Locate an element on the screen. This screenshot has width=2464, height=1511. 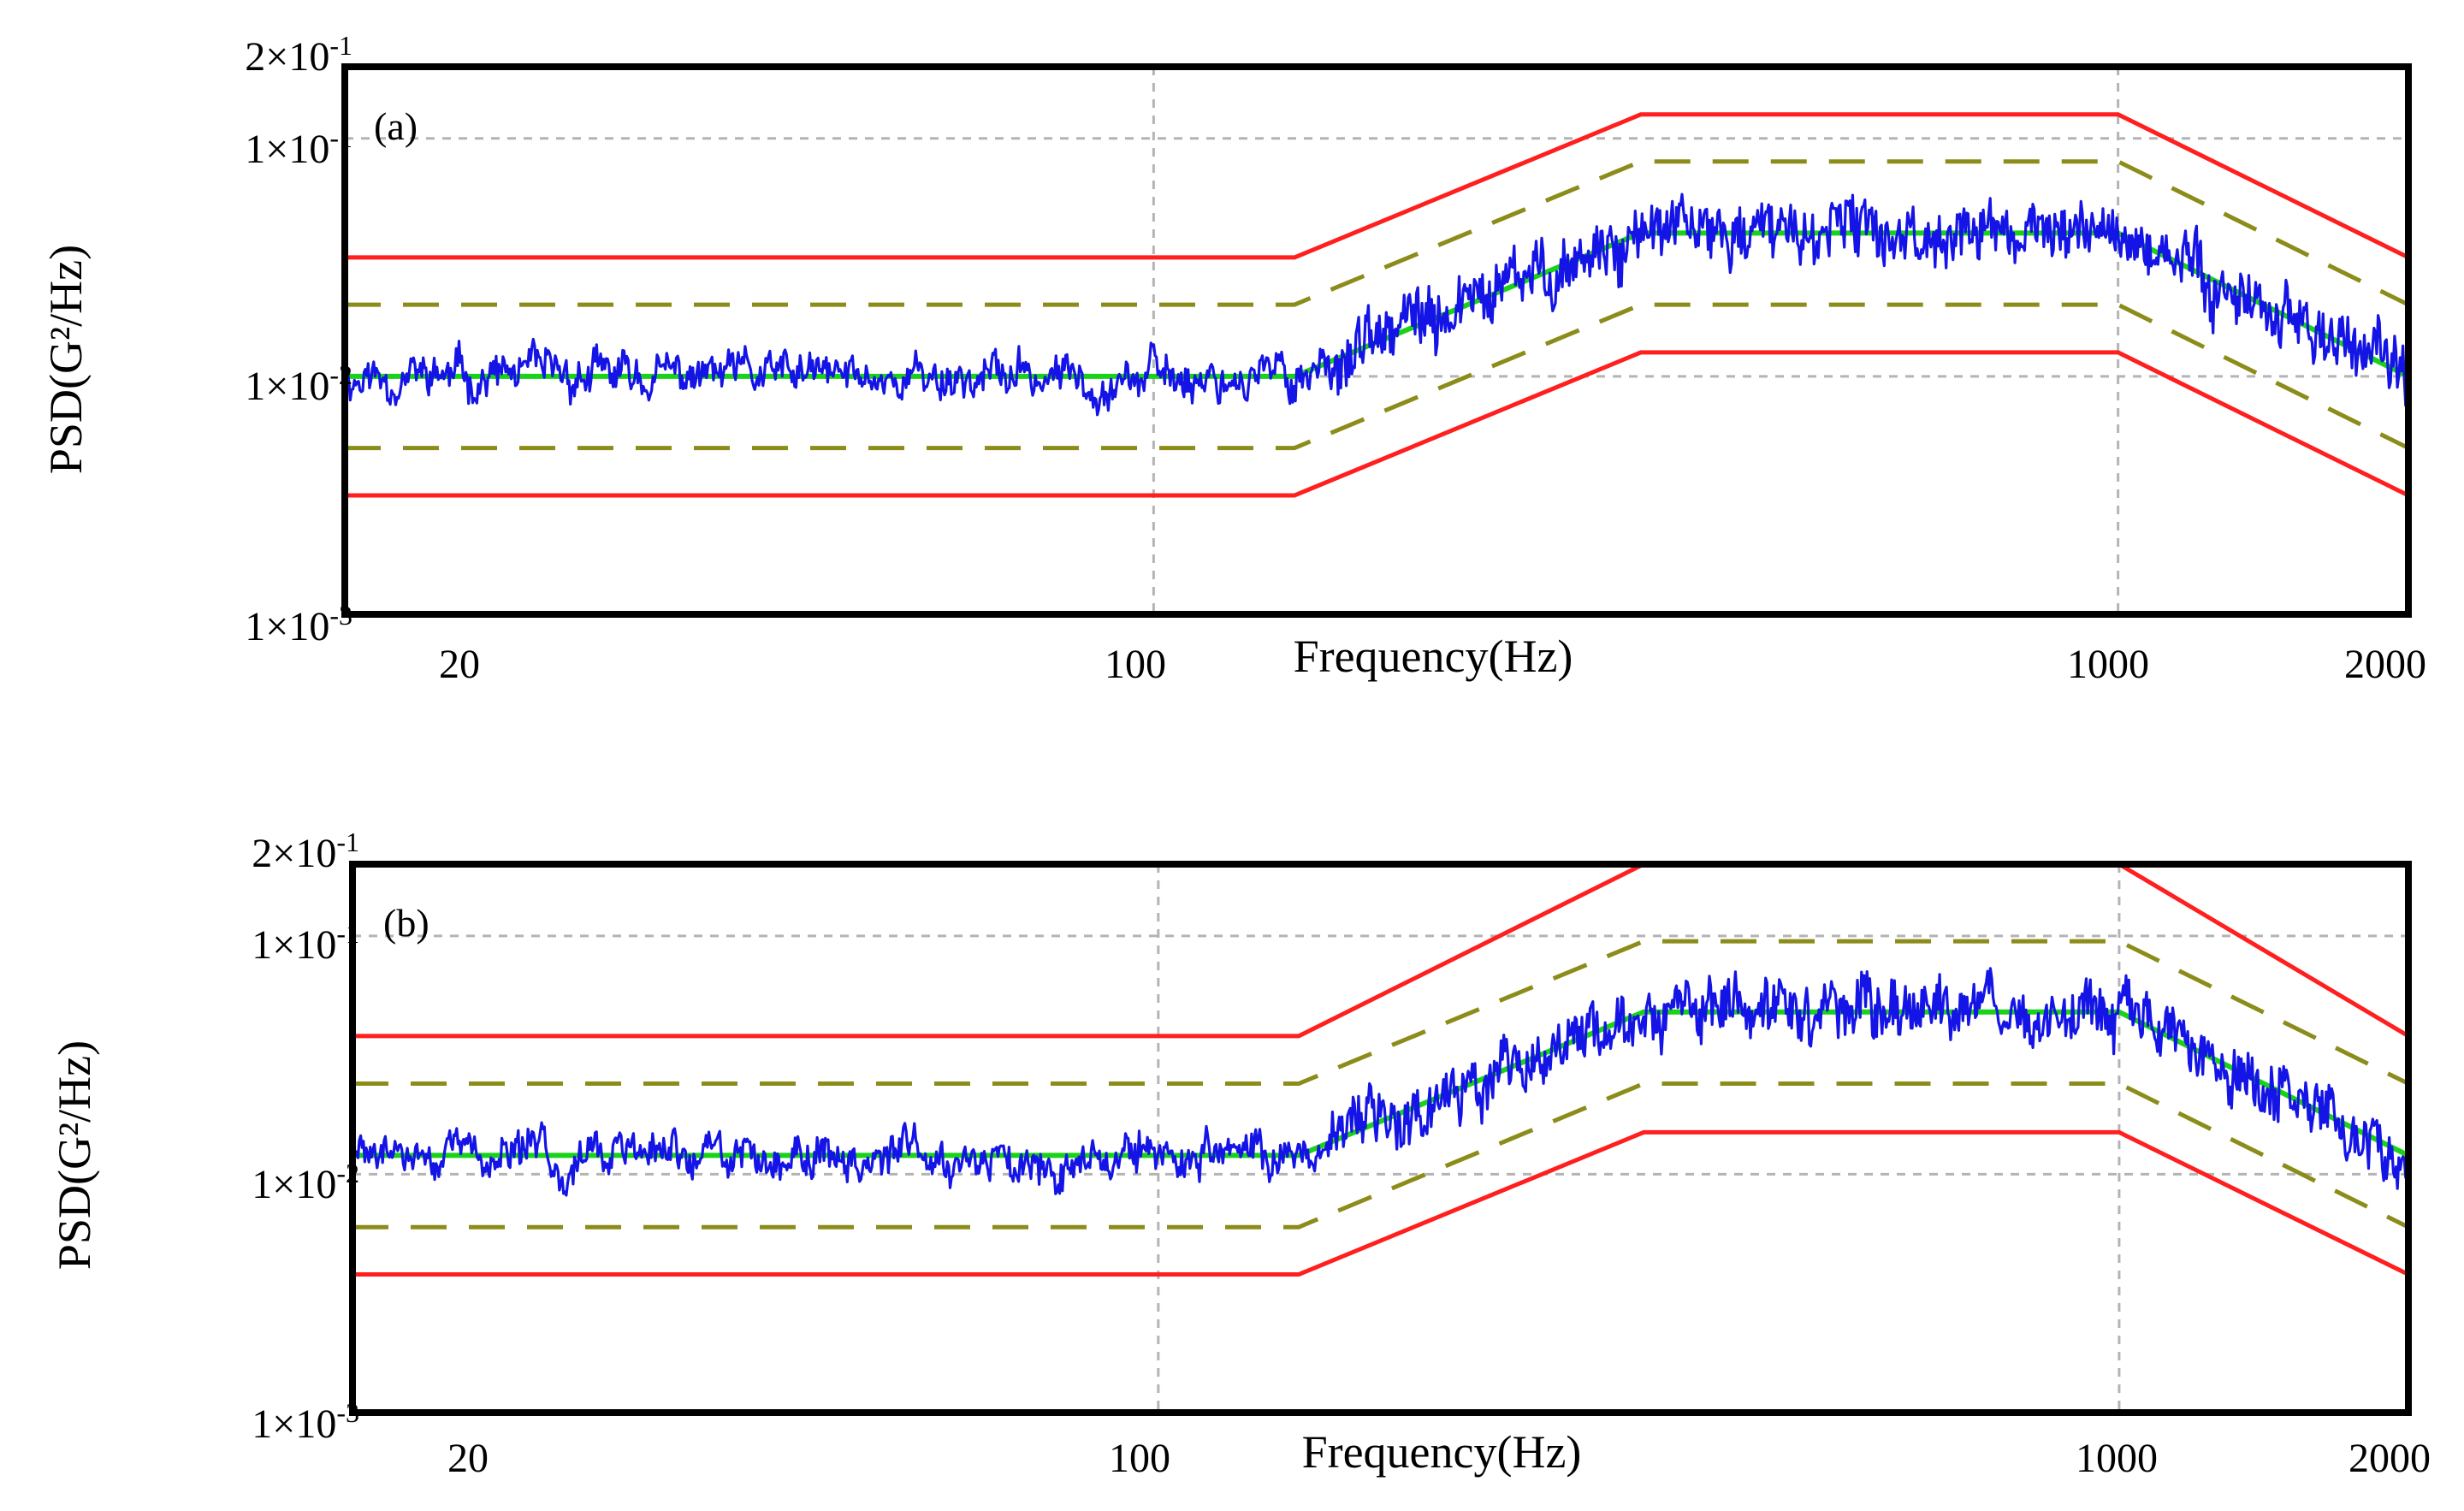
x-axis-label-b: Frequency(Hz) is located at coordinates (1442, 1452).